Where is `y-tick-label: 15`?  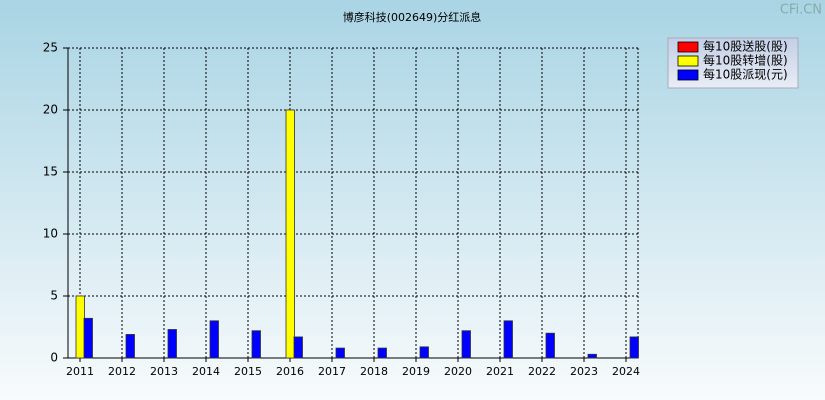 y-tick-label: 15 is located at coordinates (50, 172).